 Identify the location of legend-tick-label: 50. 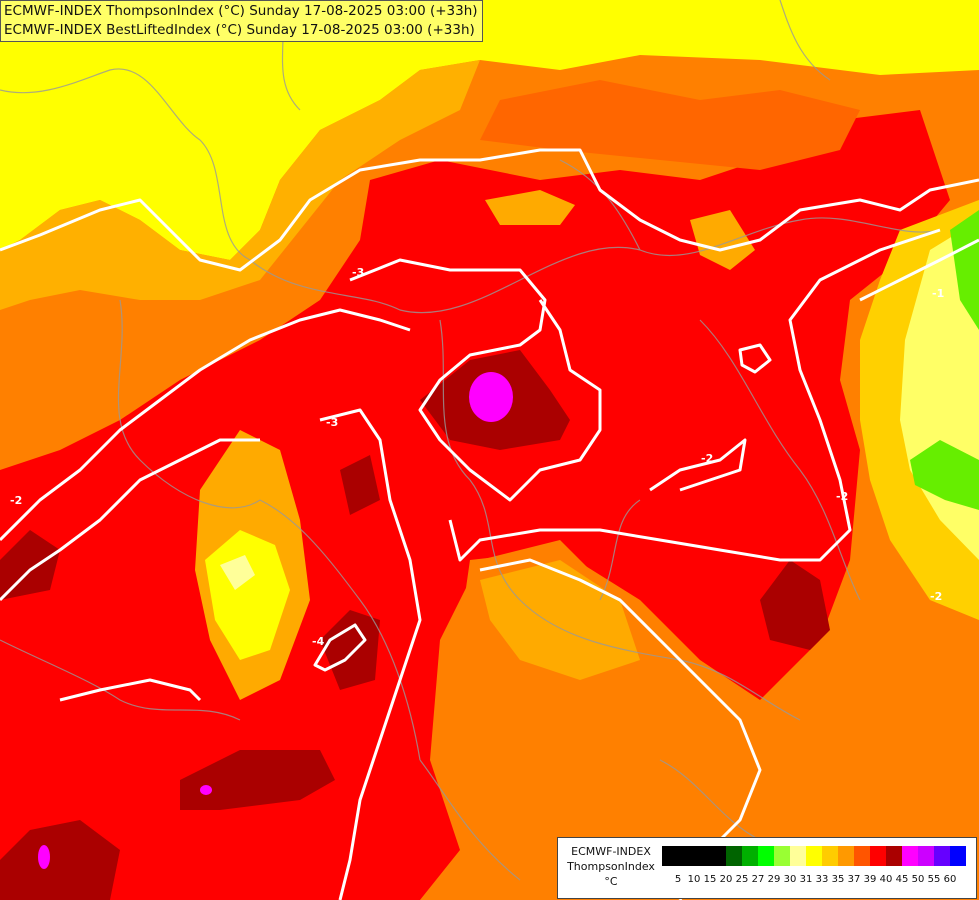
(918, 879).